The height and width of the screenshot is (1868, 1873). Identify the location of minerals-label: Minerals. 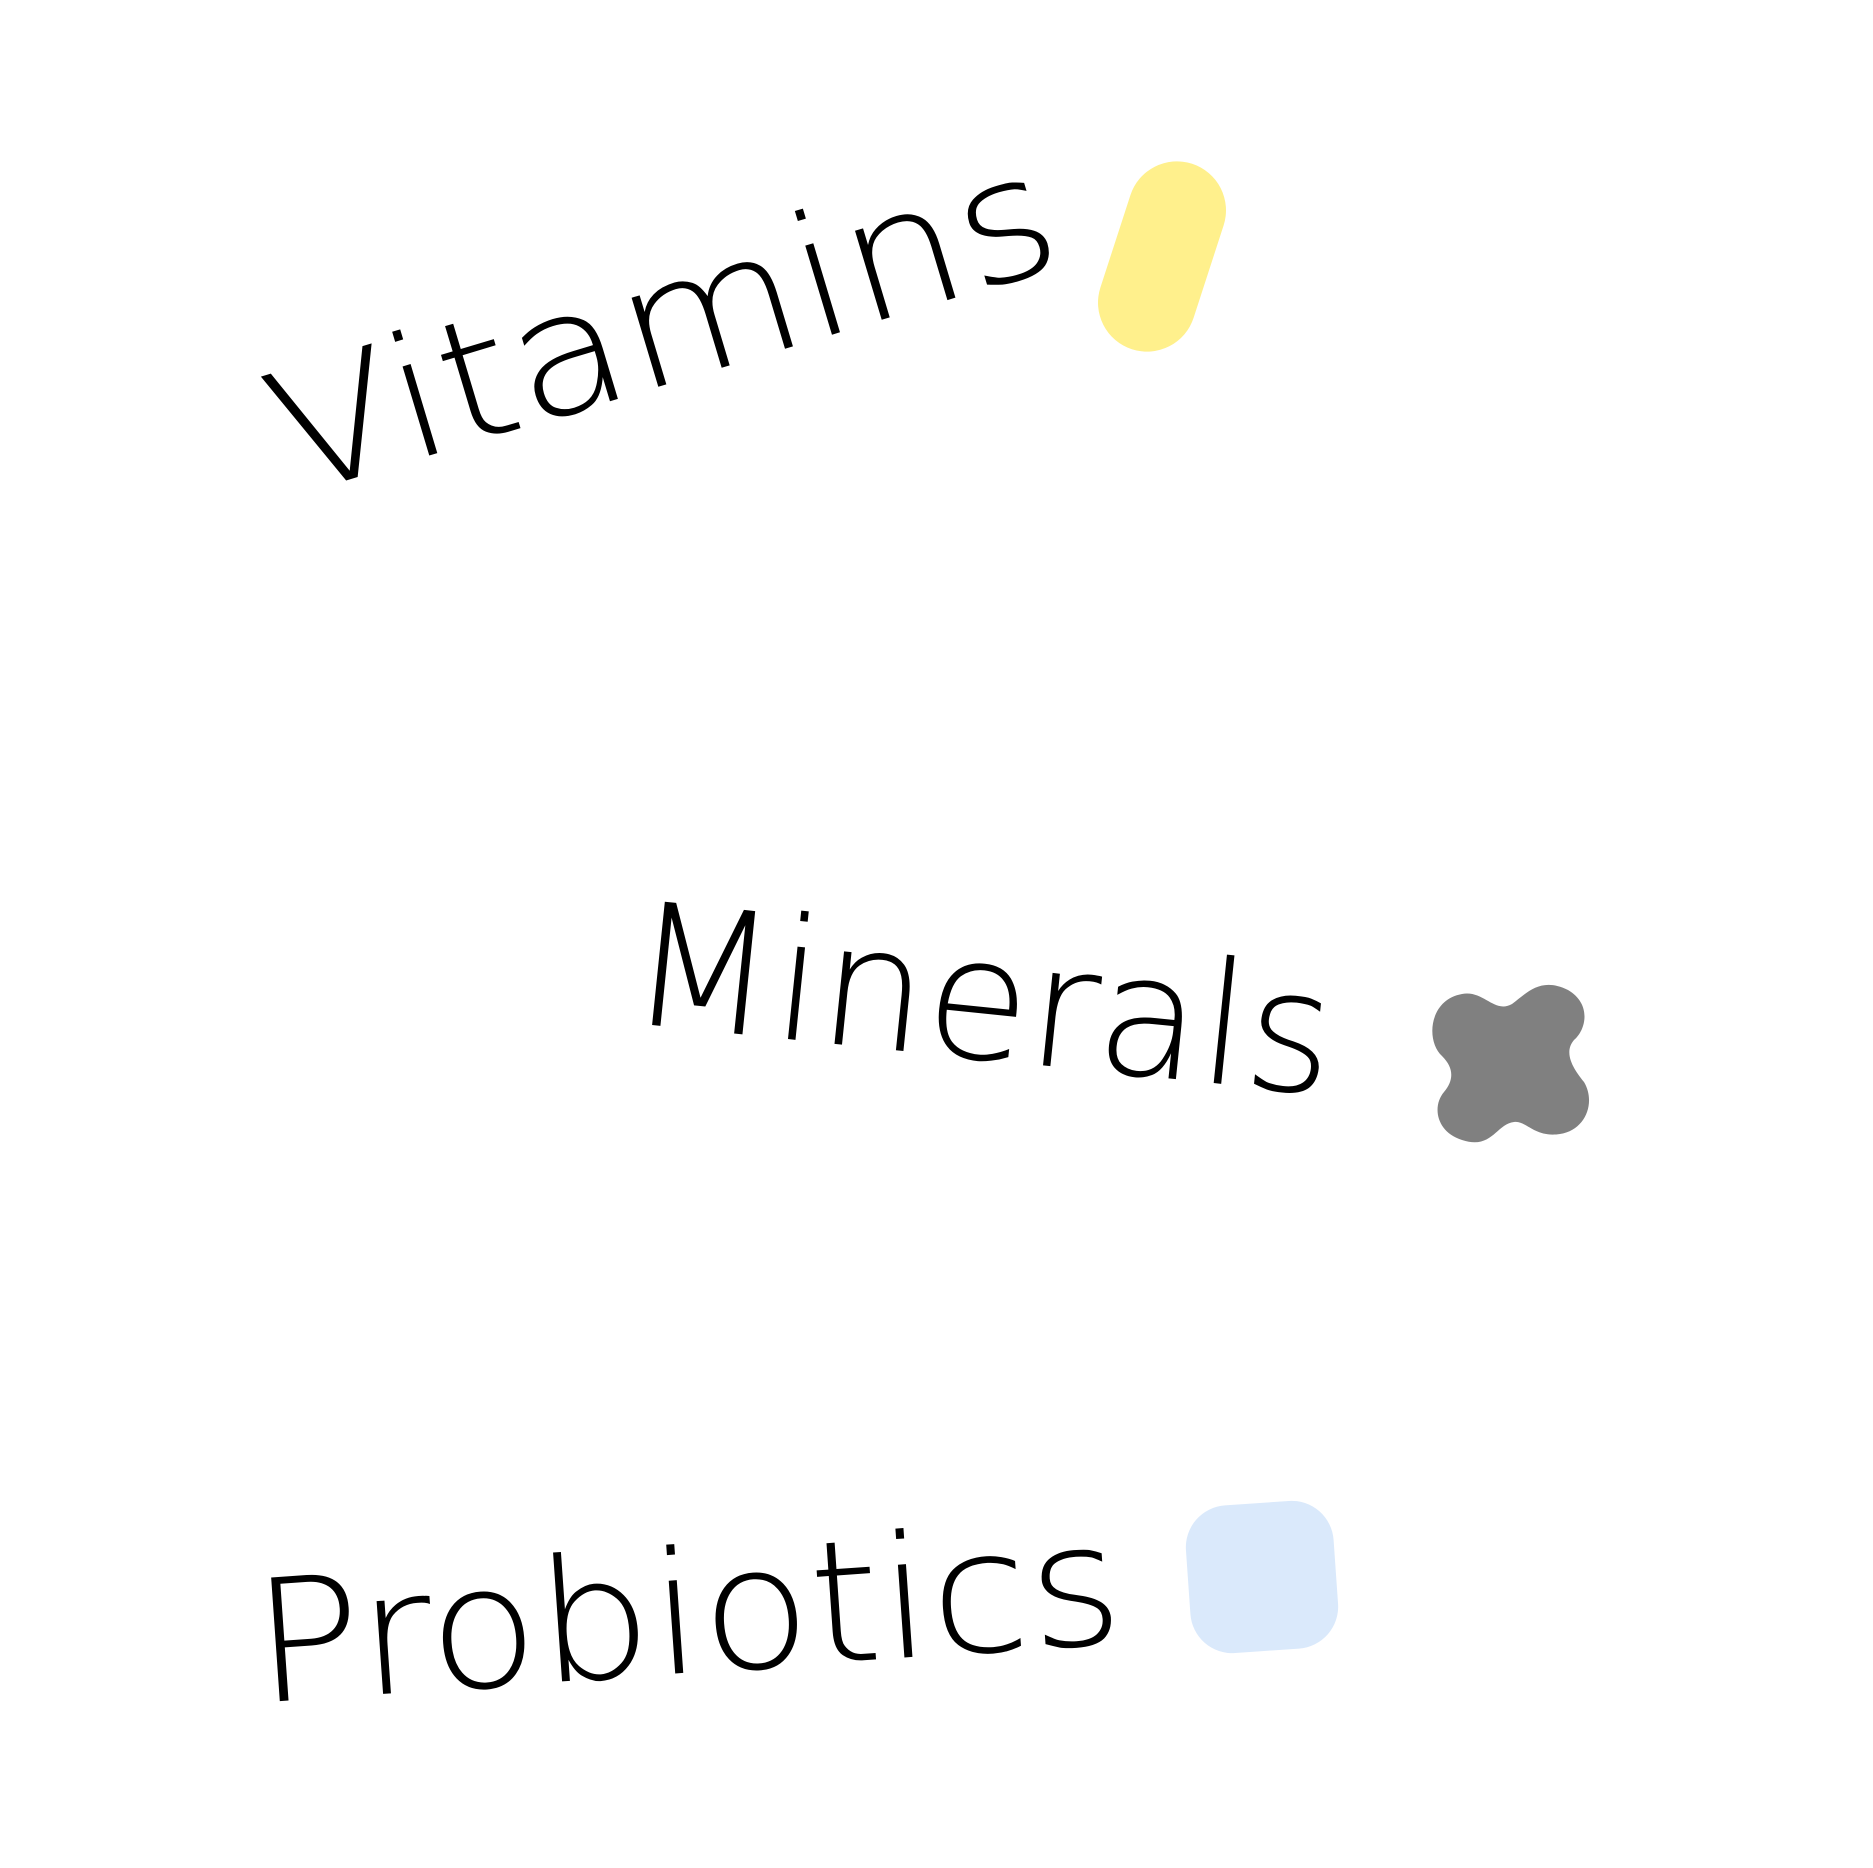
(983, 1001).